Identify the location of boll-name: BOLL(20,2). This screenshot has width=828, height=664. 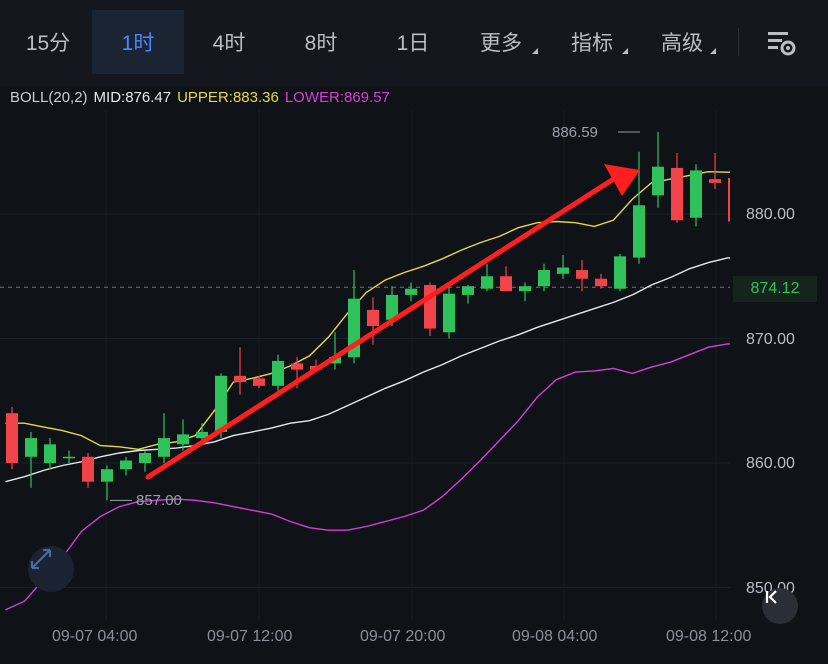
(49, 97).